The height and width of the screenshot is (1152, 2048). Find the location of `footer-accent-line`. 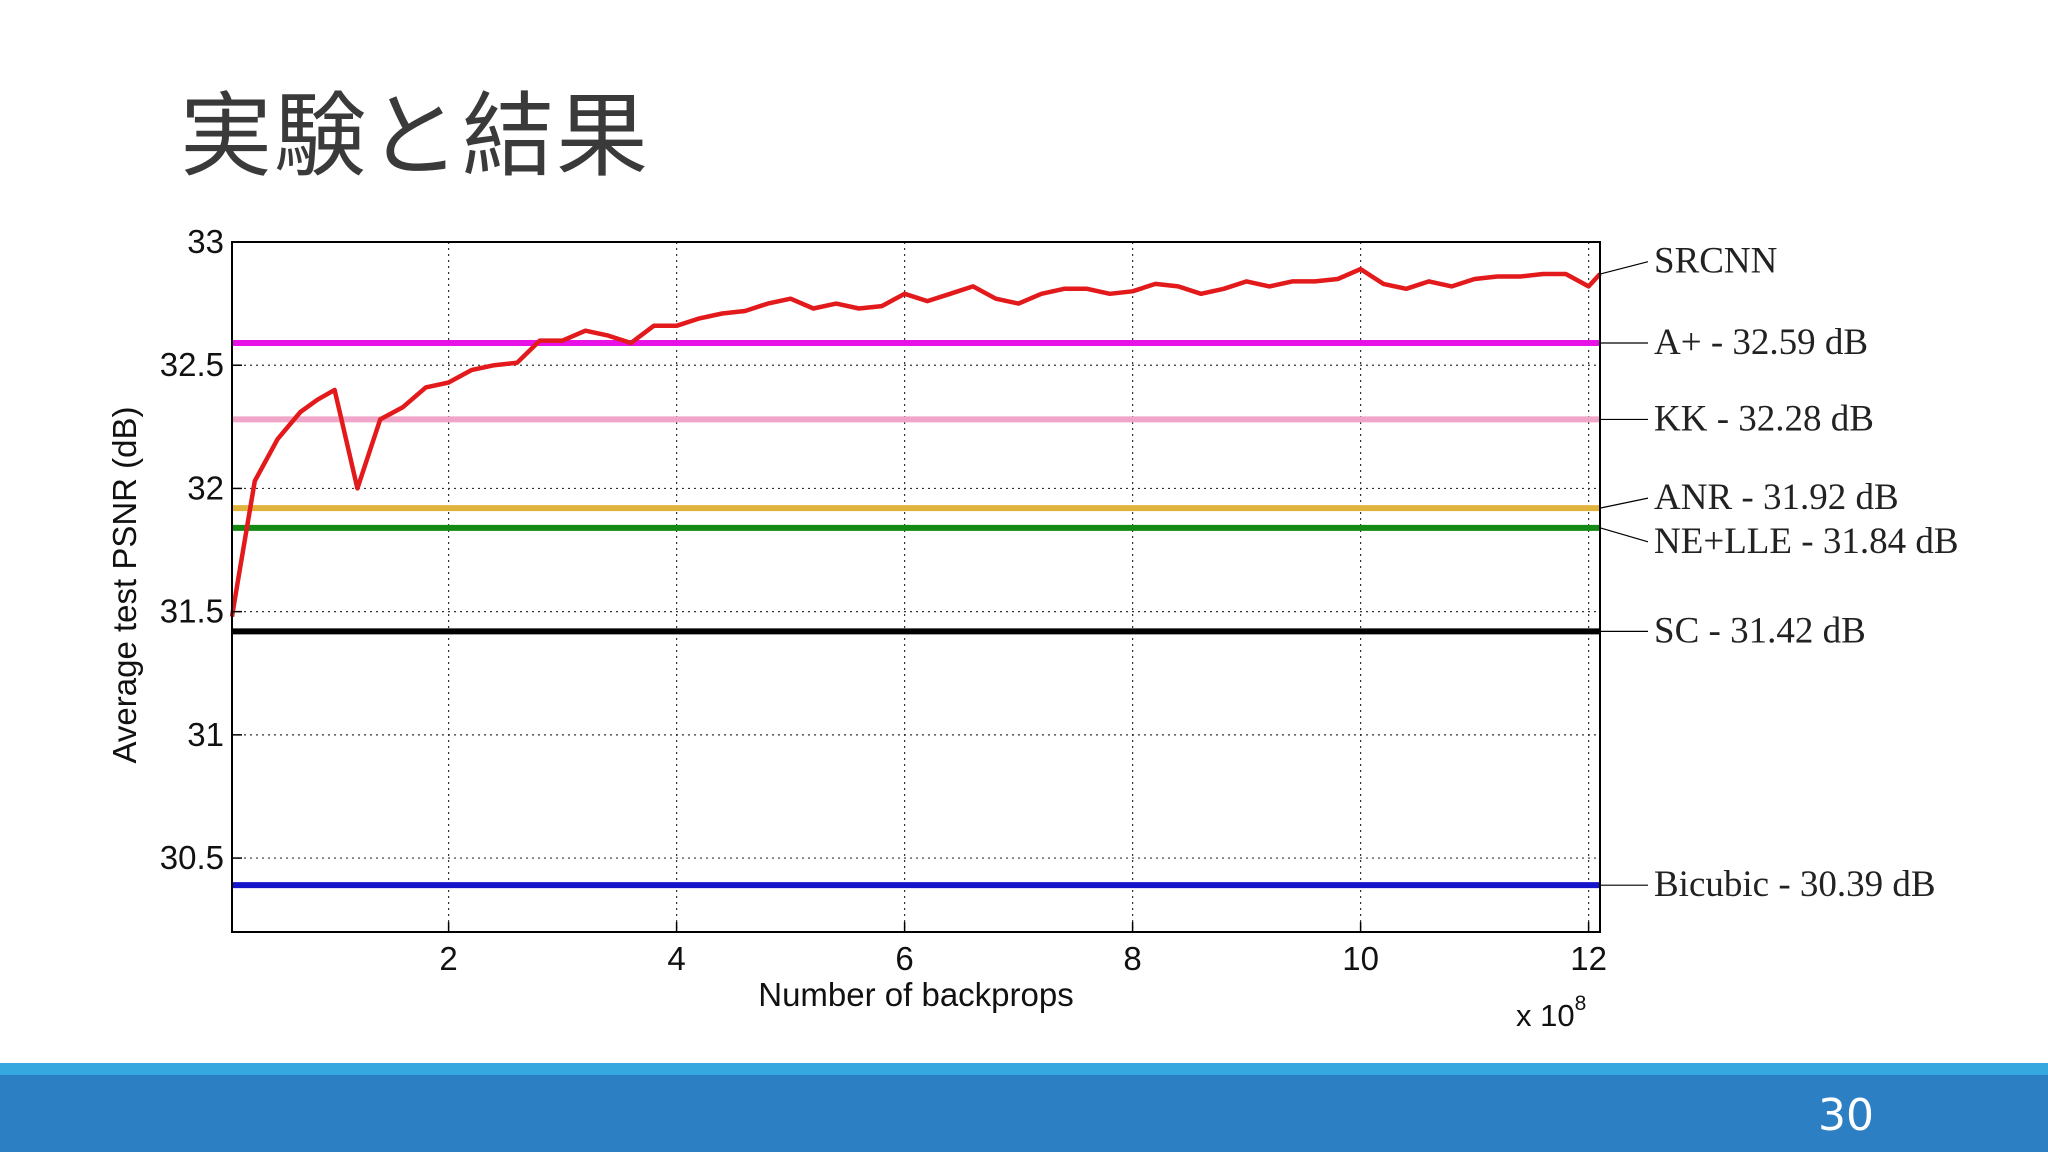

footer-accent-line is located at coordinates (1024, 1069).